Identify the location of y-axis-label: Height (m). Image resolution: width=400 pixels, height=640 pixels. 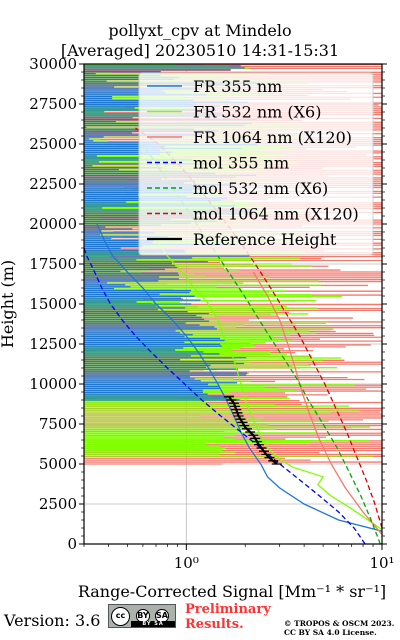
(8, 304).